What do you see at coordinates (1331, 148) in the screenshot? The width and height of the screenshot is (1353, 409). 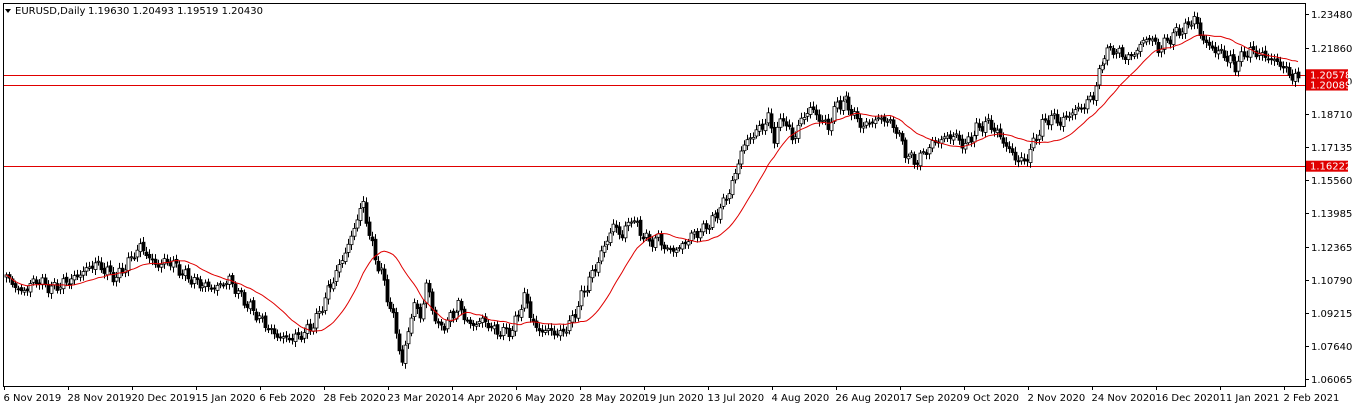 I see `y-tick-label: 1.17135` at bounding box center [1331, 148].